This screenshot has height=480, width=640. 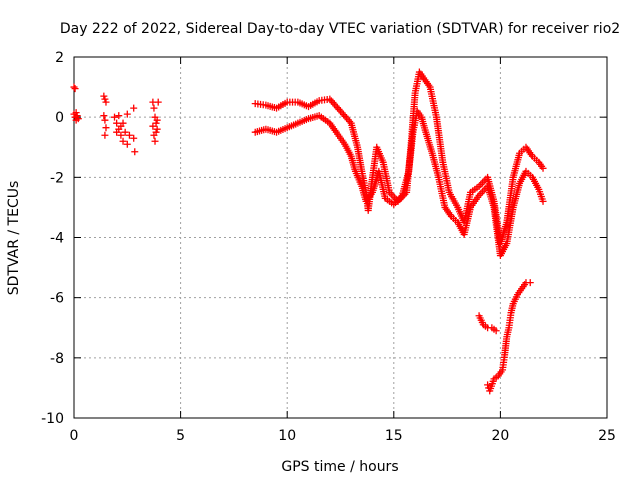 I want to click on y-tick-label: 0, so click(x=59, y=118).